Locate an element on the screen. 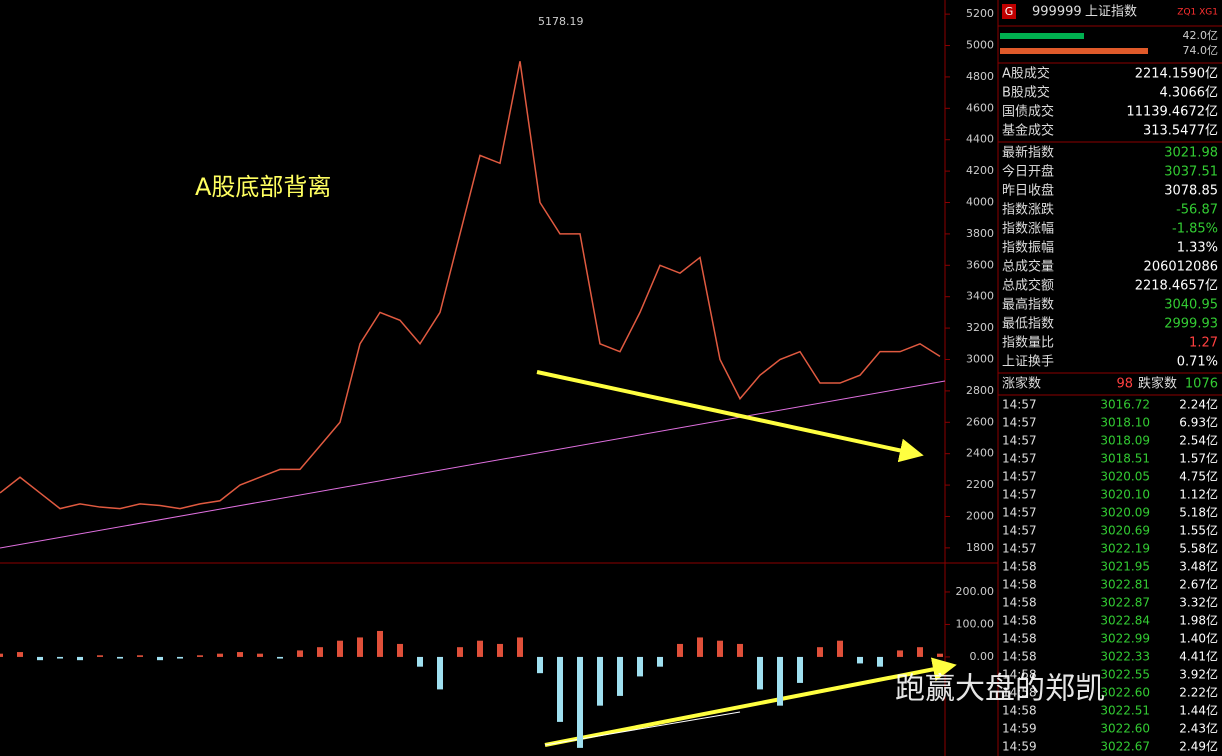 The image size is (1222, 756). row-value: 4.3066亿 is located at coordinates (1189, 93).